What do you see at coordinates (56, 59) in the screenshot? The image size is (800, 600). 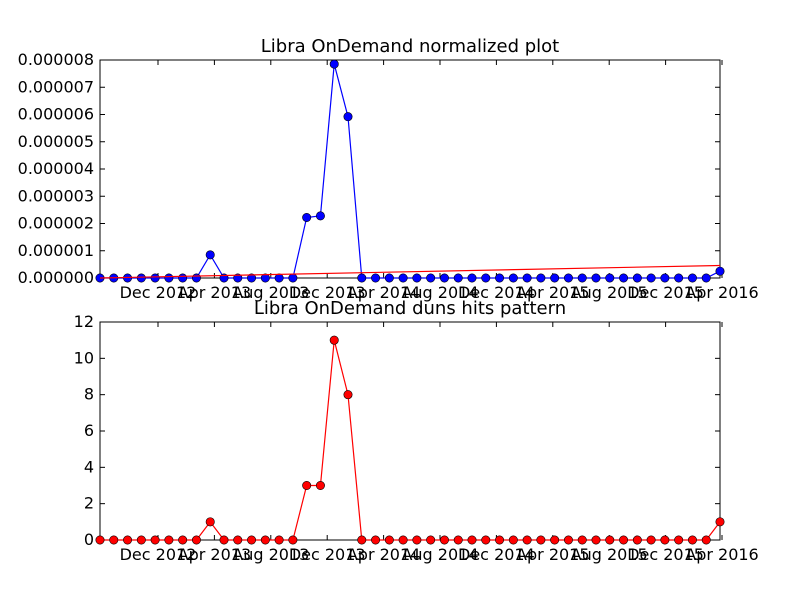 I see `y-tick-label: 0.000008` at bounding box center [56, 59].